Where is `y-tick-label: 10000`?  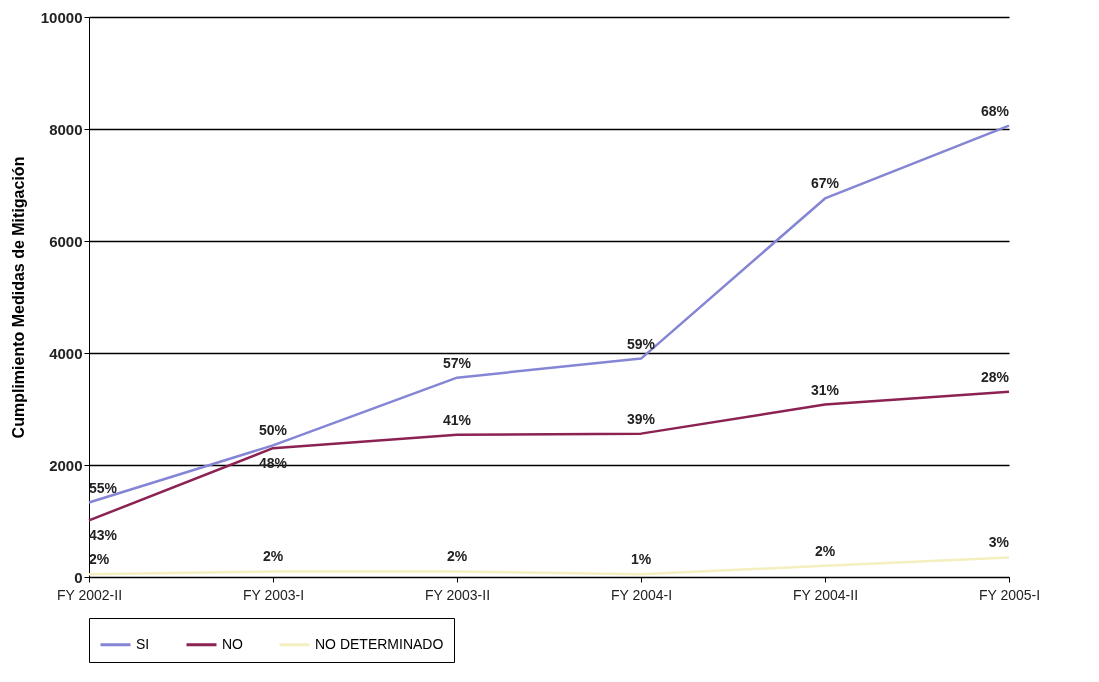
y-tick-label: 10000 is located at coordinates (61, 17).